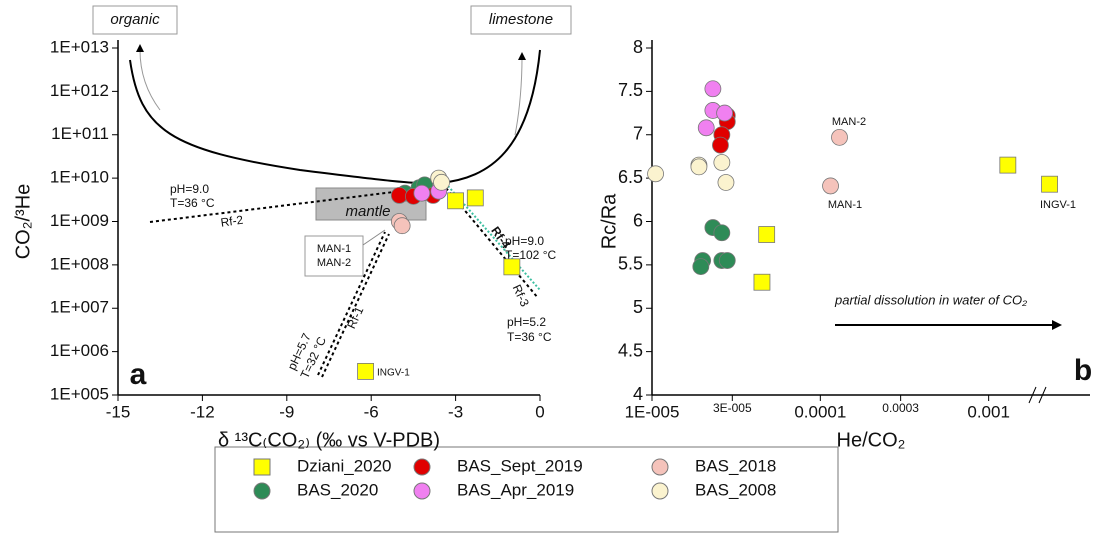 Image resolution: width=1105 pixels, height=536 pixels. I want to click on annotation: organic, so click(135, 19).